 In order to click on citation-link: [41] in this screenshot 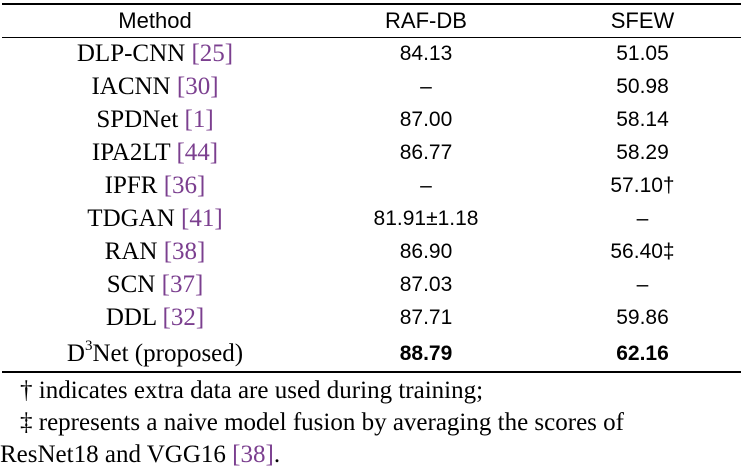, I will do `click(202, 218)`.